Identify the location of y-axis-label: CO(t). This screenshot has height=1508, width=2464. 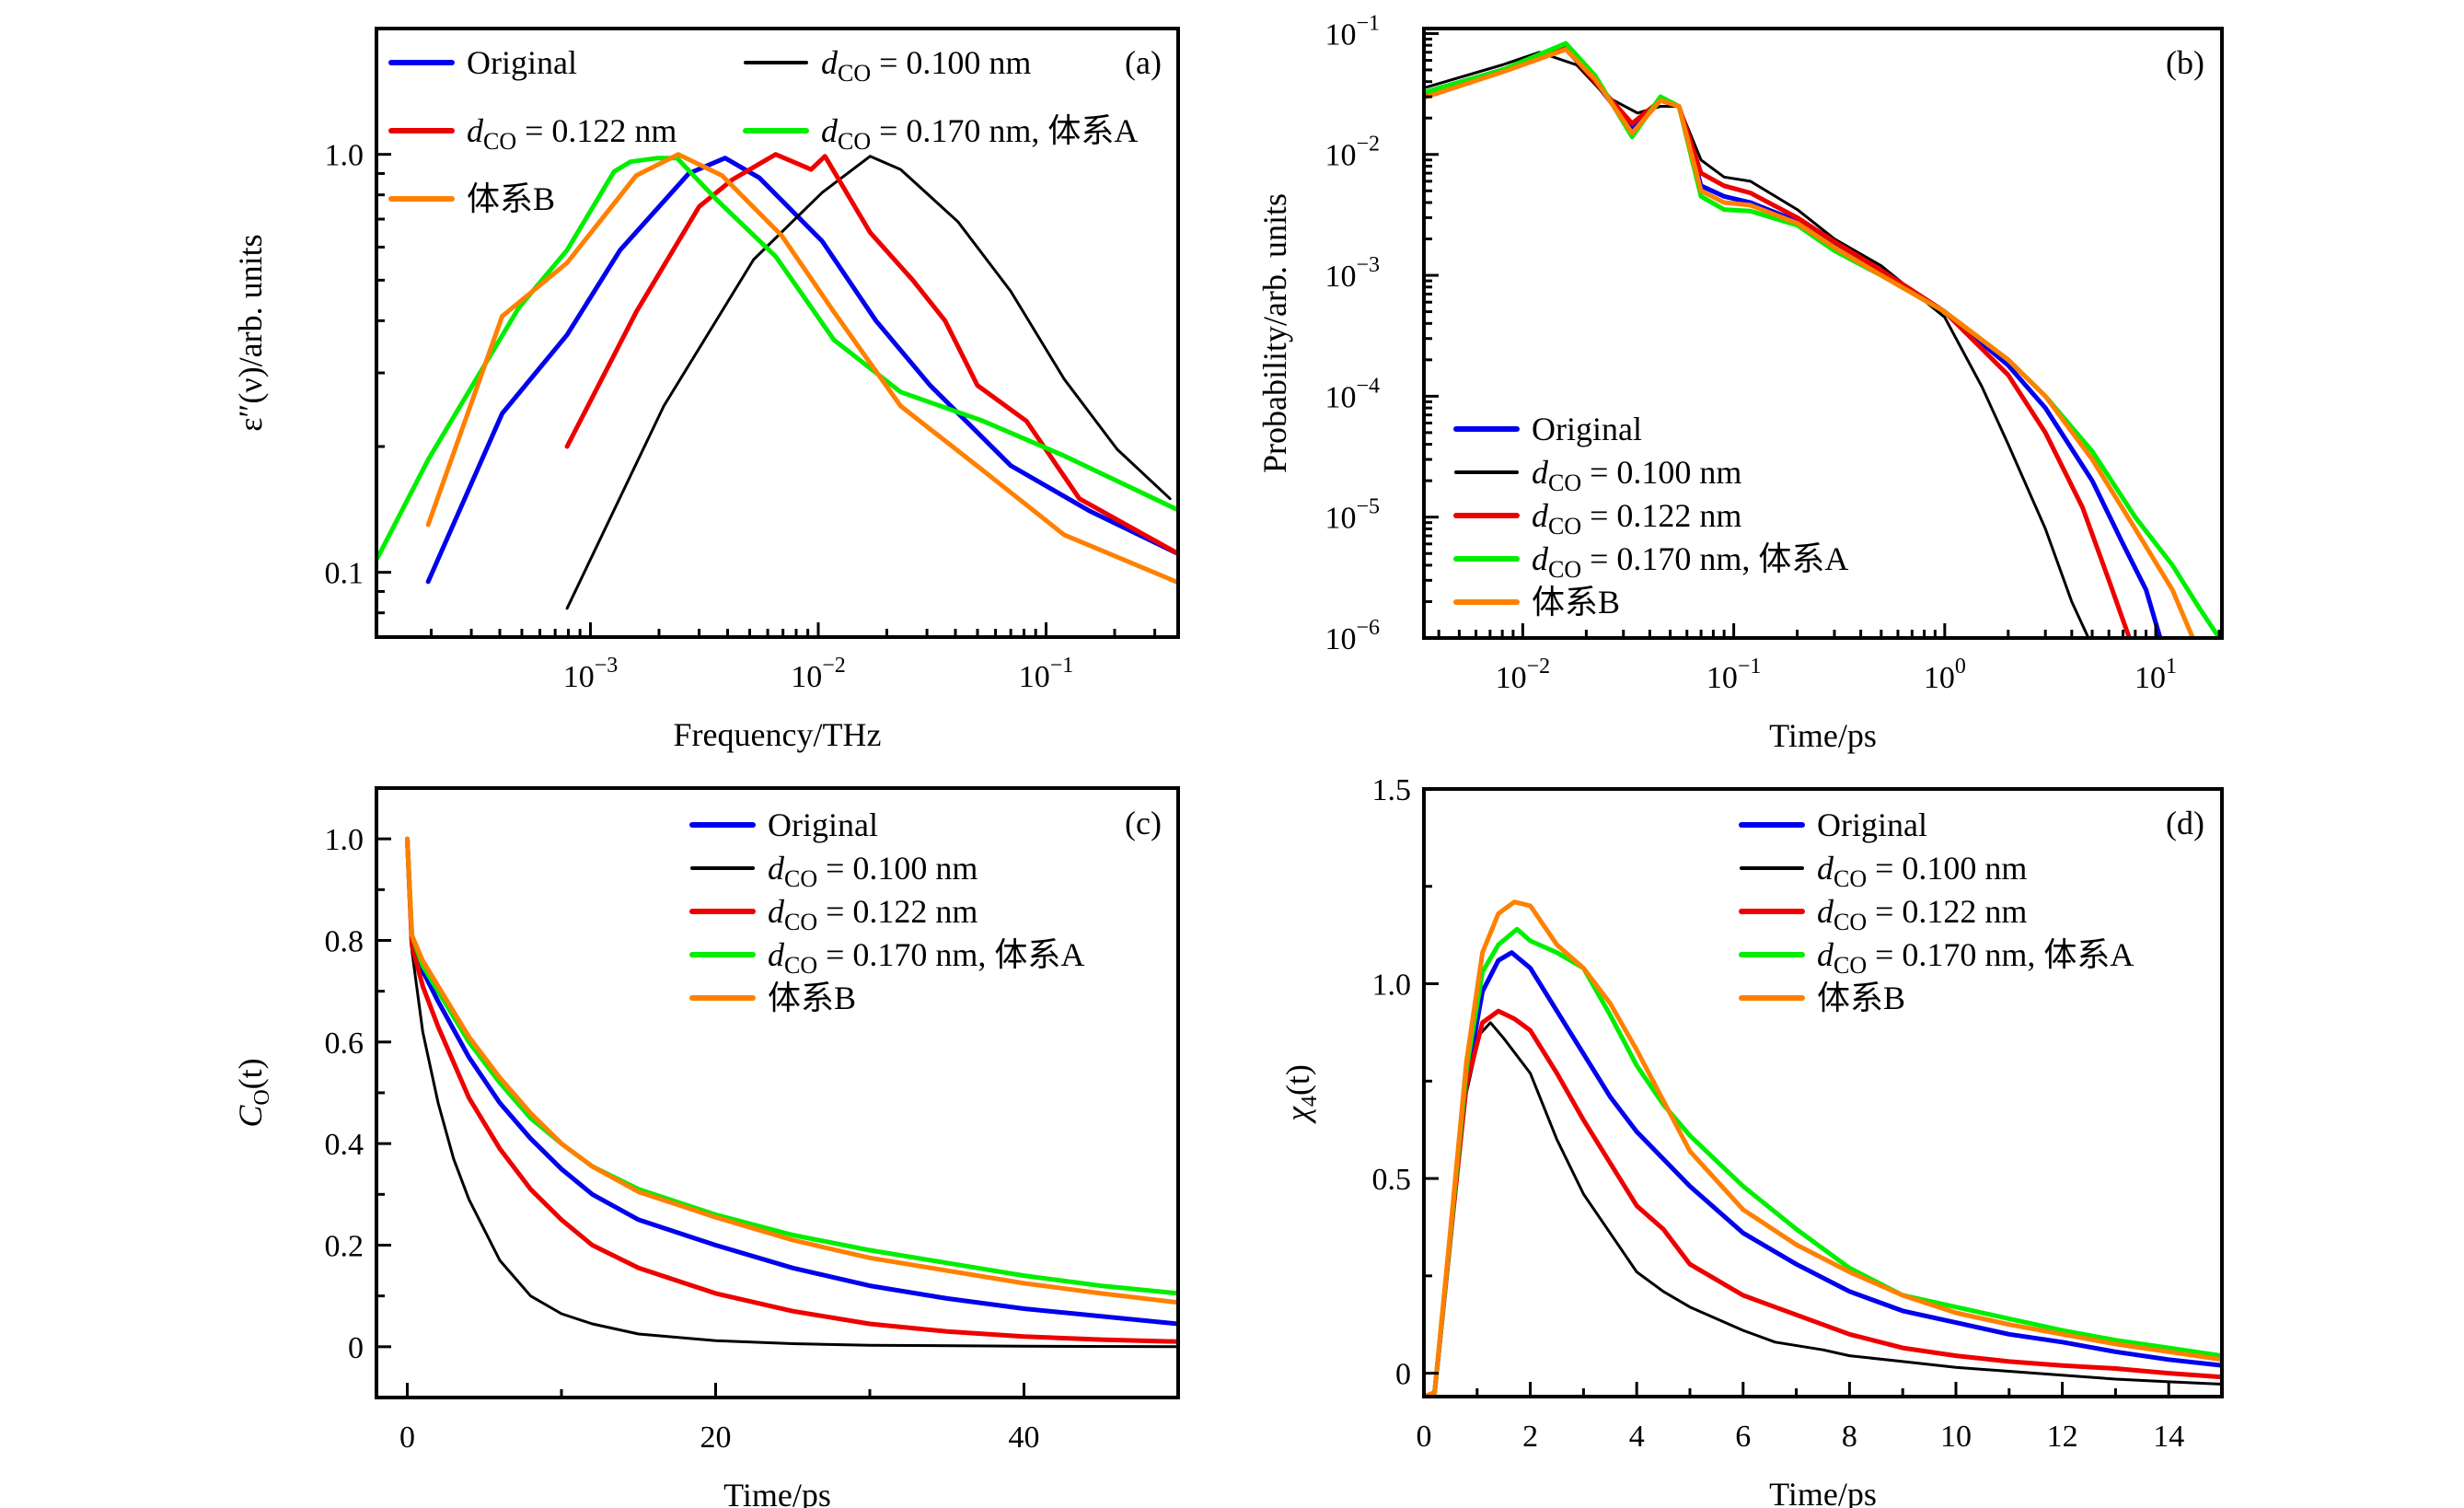
(253, 1092).